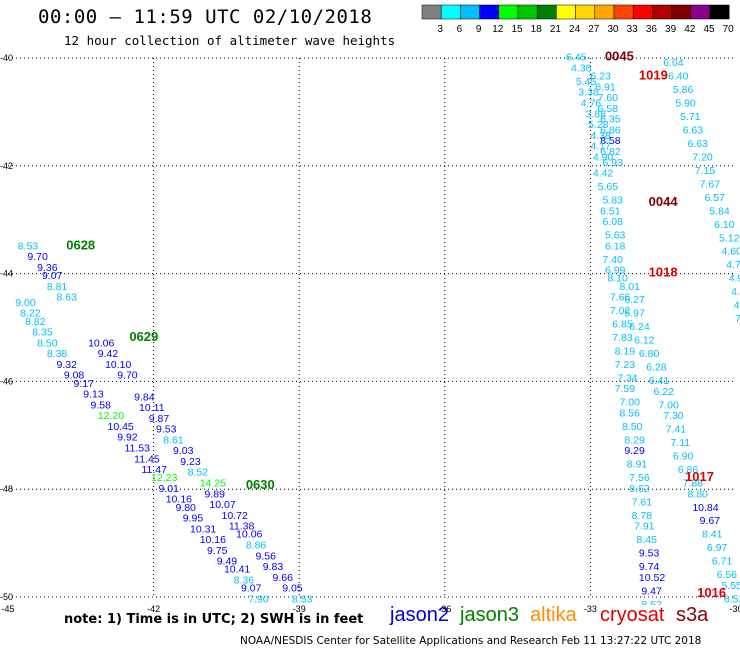 The width and height of the screenshot is (740, 650). What do you see at coordinates (460, 29) in the screenshot?
I see `color-scale-label: 6` at bounding box center [460, 29].